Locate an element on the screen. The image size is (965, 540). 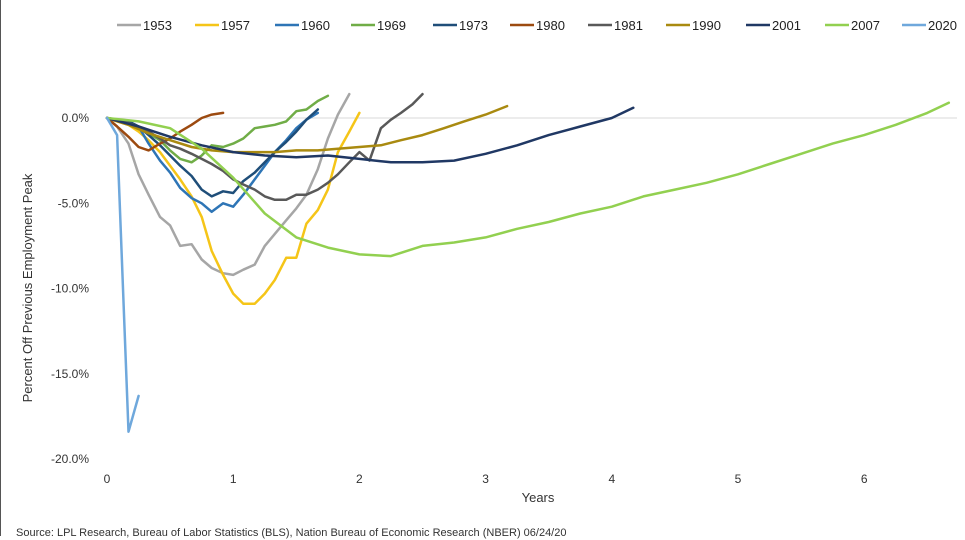
x-tick-label: 6 is located at coordinates (864, 479).